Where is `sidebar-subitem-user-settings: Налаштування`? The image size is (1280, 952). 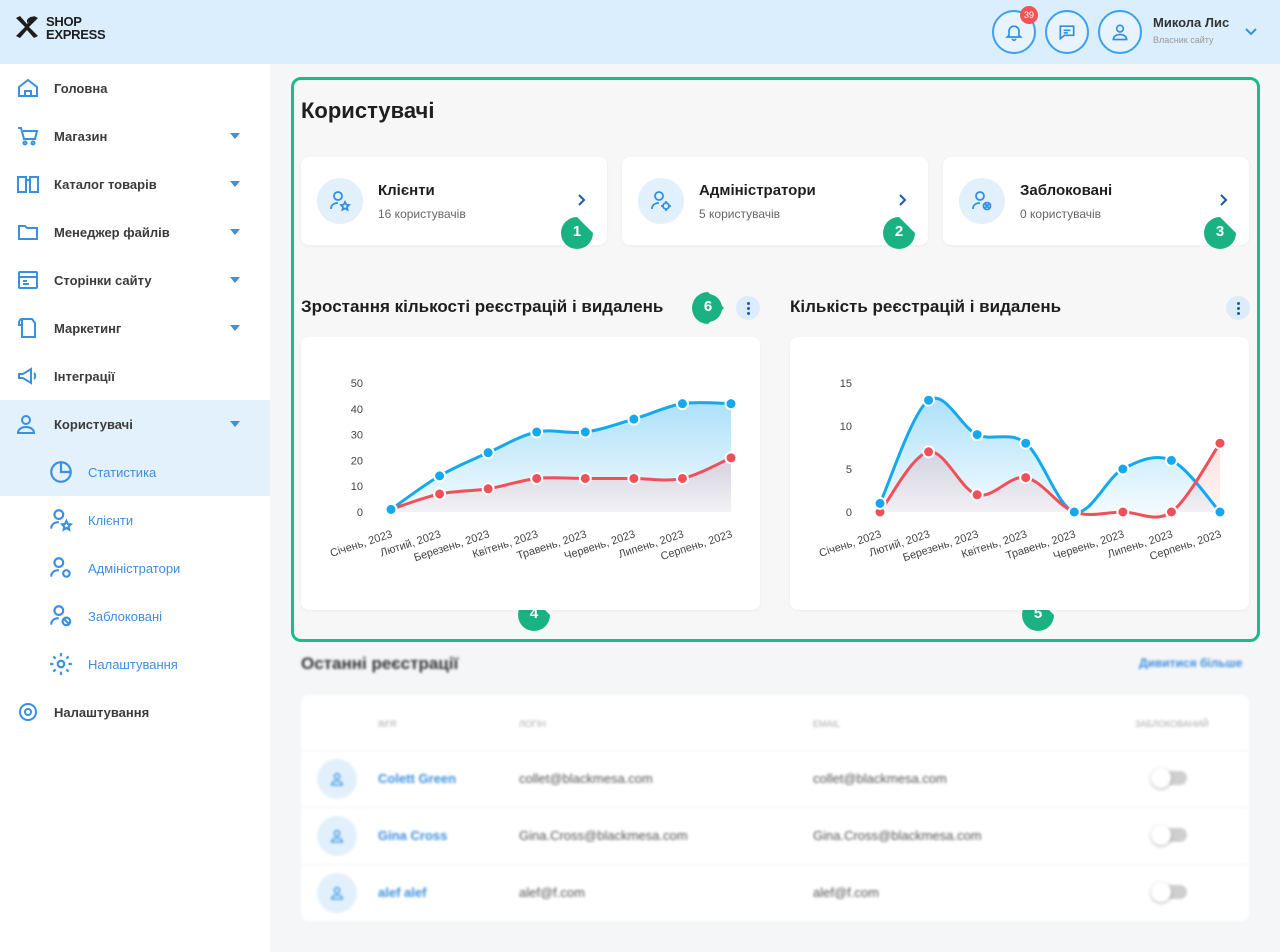
sidebar-subitem-user-settings: Налаштування is located at coordinates (135, 664).